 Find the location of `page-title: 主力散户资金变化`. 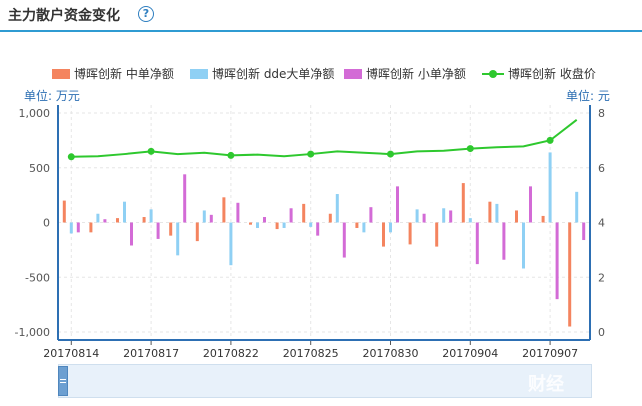

page-title: 主力散户资金变化 is located at coordinates (64, 16).